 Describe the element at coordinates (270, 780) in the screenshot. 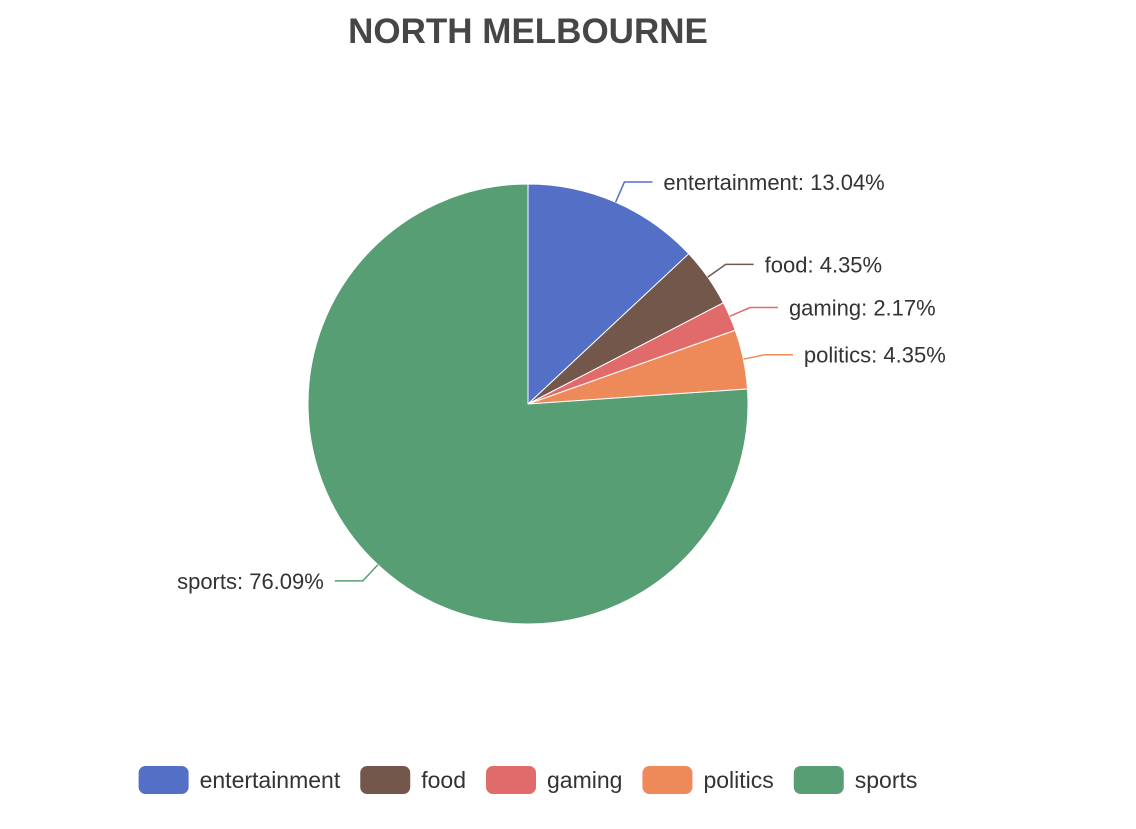

I see `legend-label-entertainment: entertainment` at that location.